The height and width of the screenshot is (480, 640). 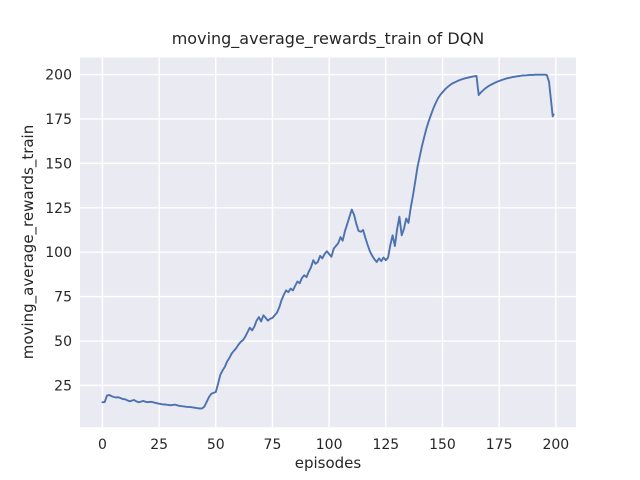 What do you see at coordinates (385, 445) in the screenshot?
I see `x-tick-label: 125` at bounding box center [385, 445].